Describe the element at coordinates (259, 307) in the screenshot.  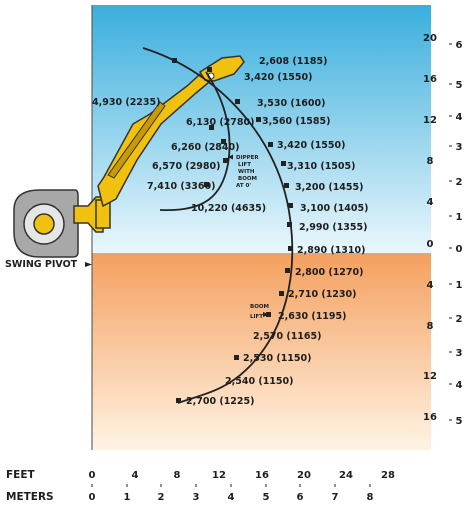
I see `boom-lift-text: BOOM` at that location.